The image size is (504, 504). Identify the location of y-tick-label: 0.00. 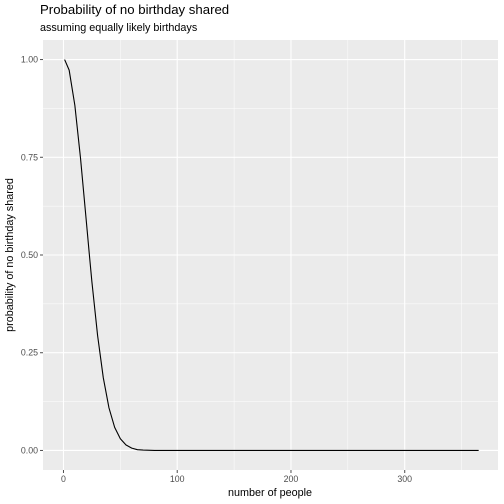
(29, 450).